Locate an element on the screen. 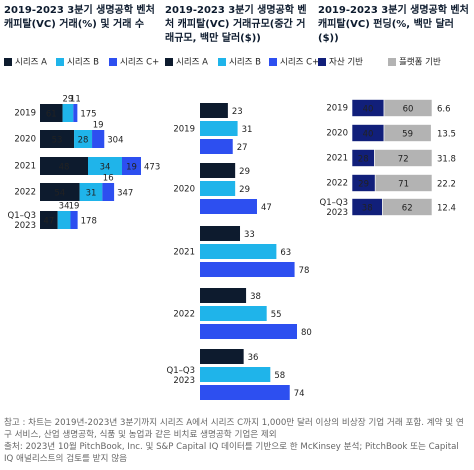  total-label: 12.4 is located at coordinates (446, 209).